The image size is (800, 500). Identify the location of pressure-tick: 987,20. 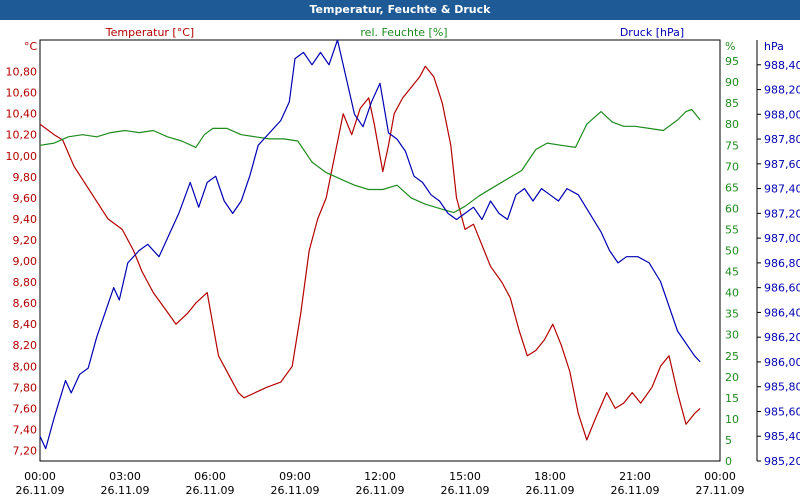
(782, 213).